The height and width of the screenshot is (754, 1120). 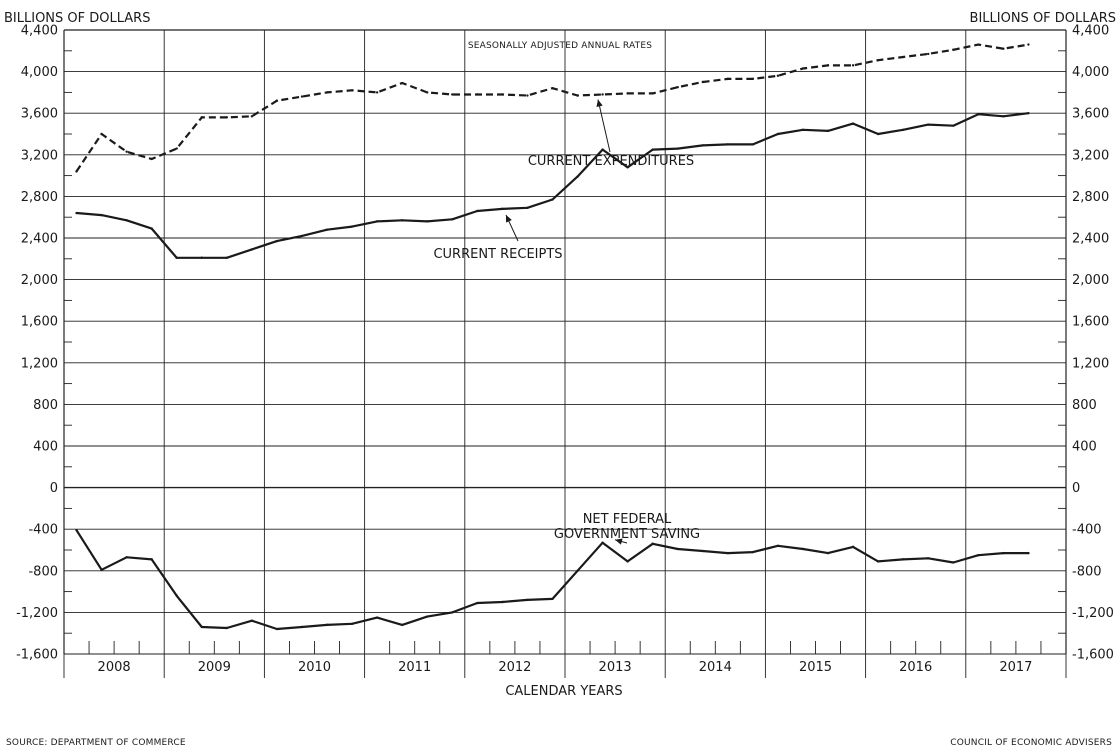 I want to click on series-label-saving-line2: GOVERNMENT SAVING, so click(x=627, y=534).